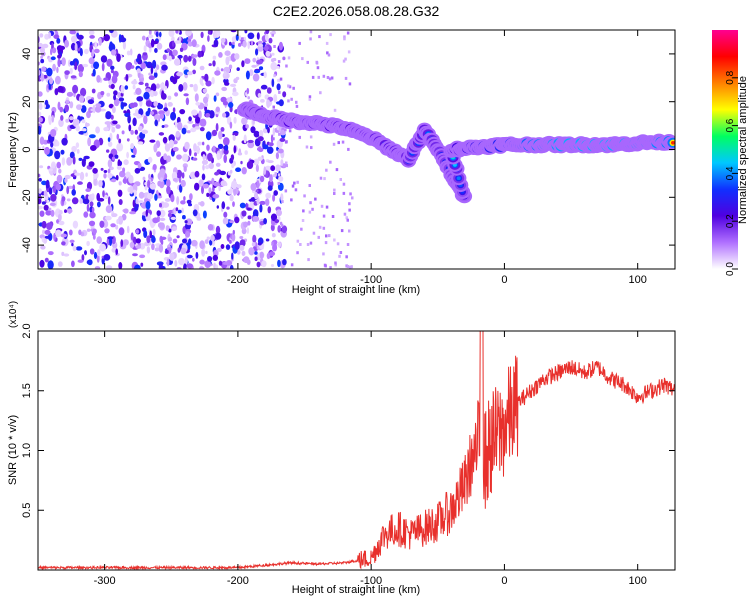 The height and width of the screenshot is (600, 750). What do you see at coordinates (27, 197) in the screenshot?
I see `y-tick-label: -20` at bounding box center [27, 197].